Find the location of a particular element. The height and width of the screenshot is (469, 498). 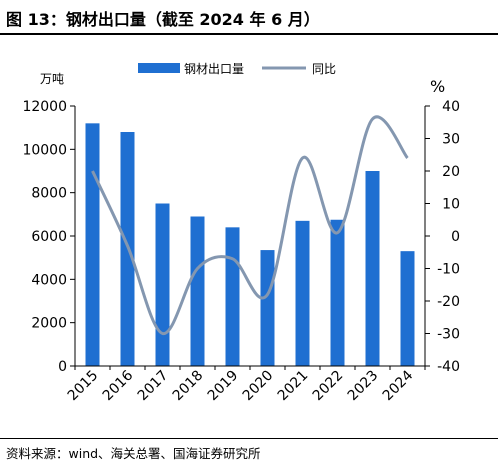

legend-swatch-bar is located at coordinates (159, 68).